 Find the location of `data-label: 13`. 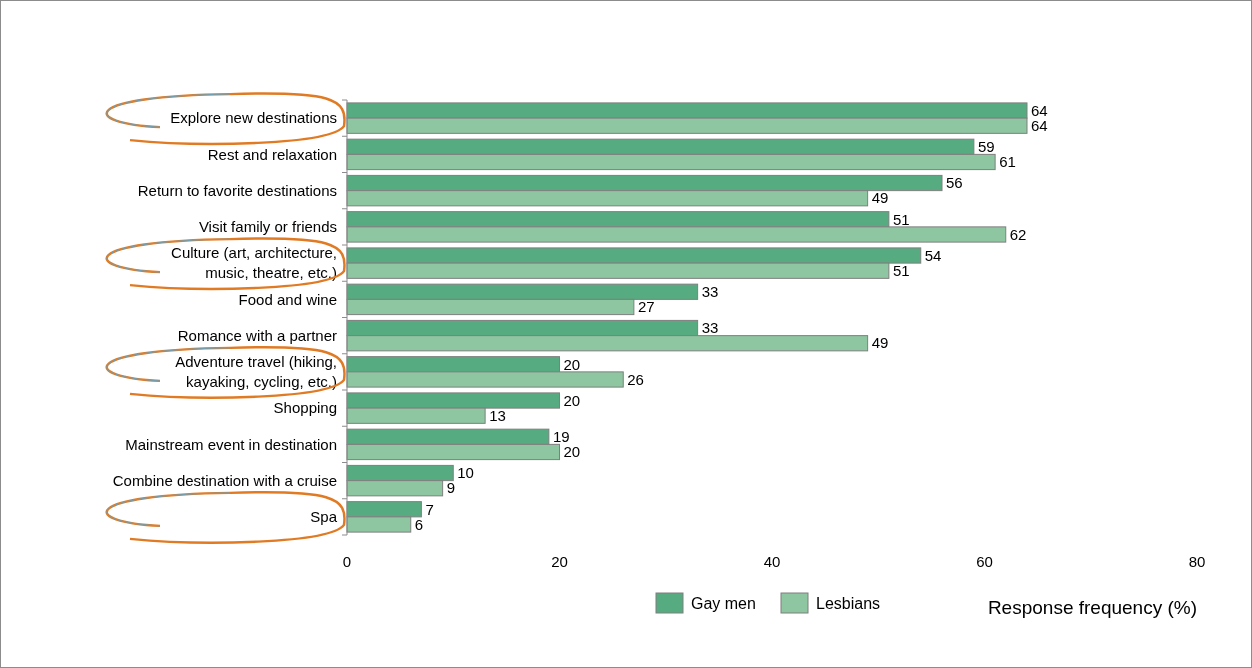

data-label: 13 is located at coordinates (497, 415).